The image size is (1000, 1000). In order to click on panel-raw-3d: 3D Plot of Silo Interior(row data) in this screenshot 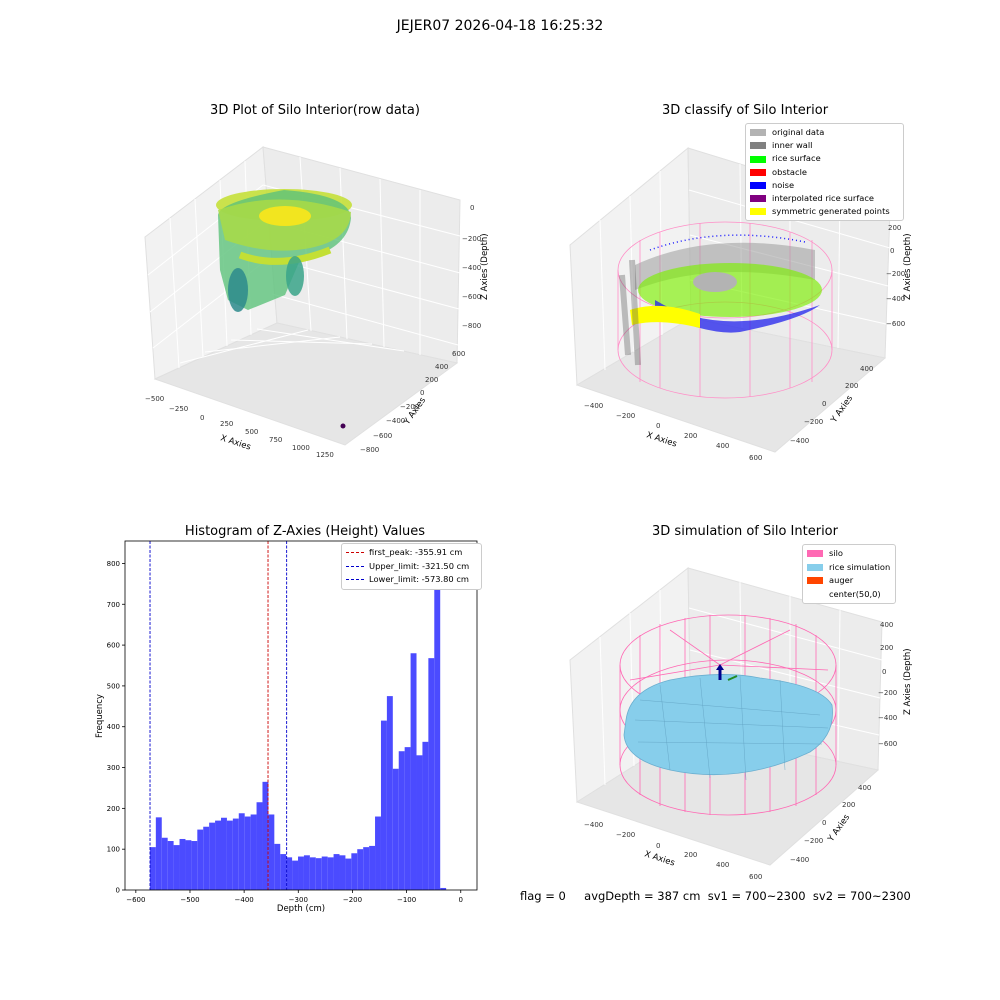, I will do `click(315, 280)`.